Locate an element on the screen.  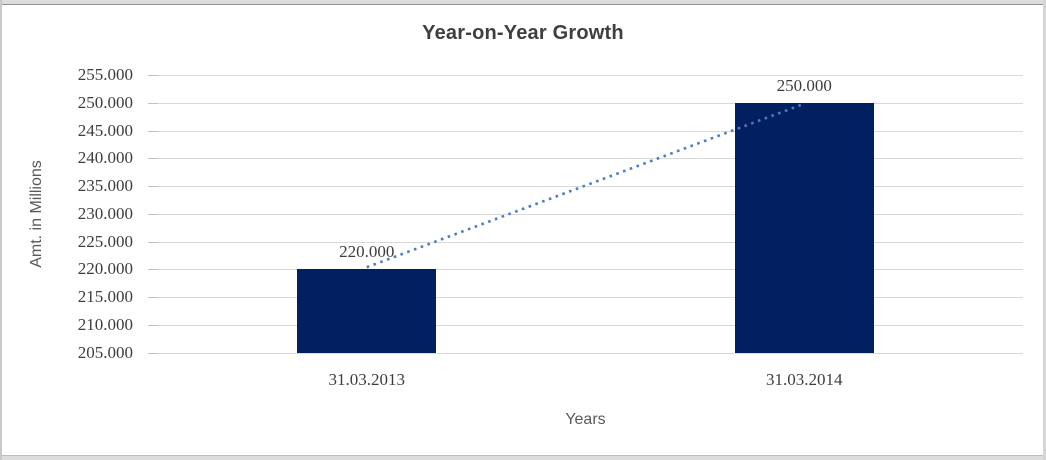
y-axis-tick-label: 250.000 is located at coordinates (105, 102).